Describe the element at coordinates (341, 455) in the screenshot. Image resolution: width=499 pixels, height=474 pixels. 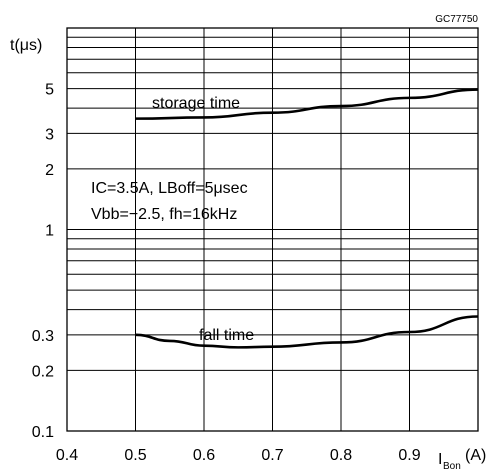
I see `x-tick-label: 0.8` at that location.